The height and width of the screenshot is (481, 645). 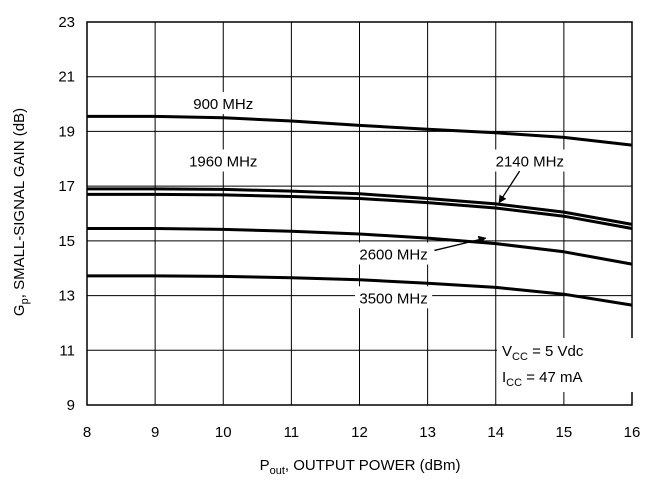 What do you see at coordinates (66, 77) in the screenshot?
I see `y-tick-label: 21` at bounding box center [66, 77].